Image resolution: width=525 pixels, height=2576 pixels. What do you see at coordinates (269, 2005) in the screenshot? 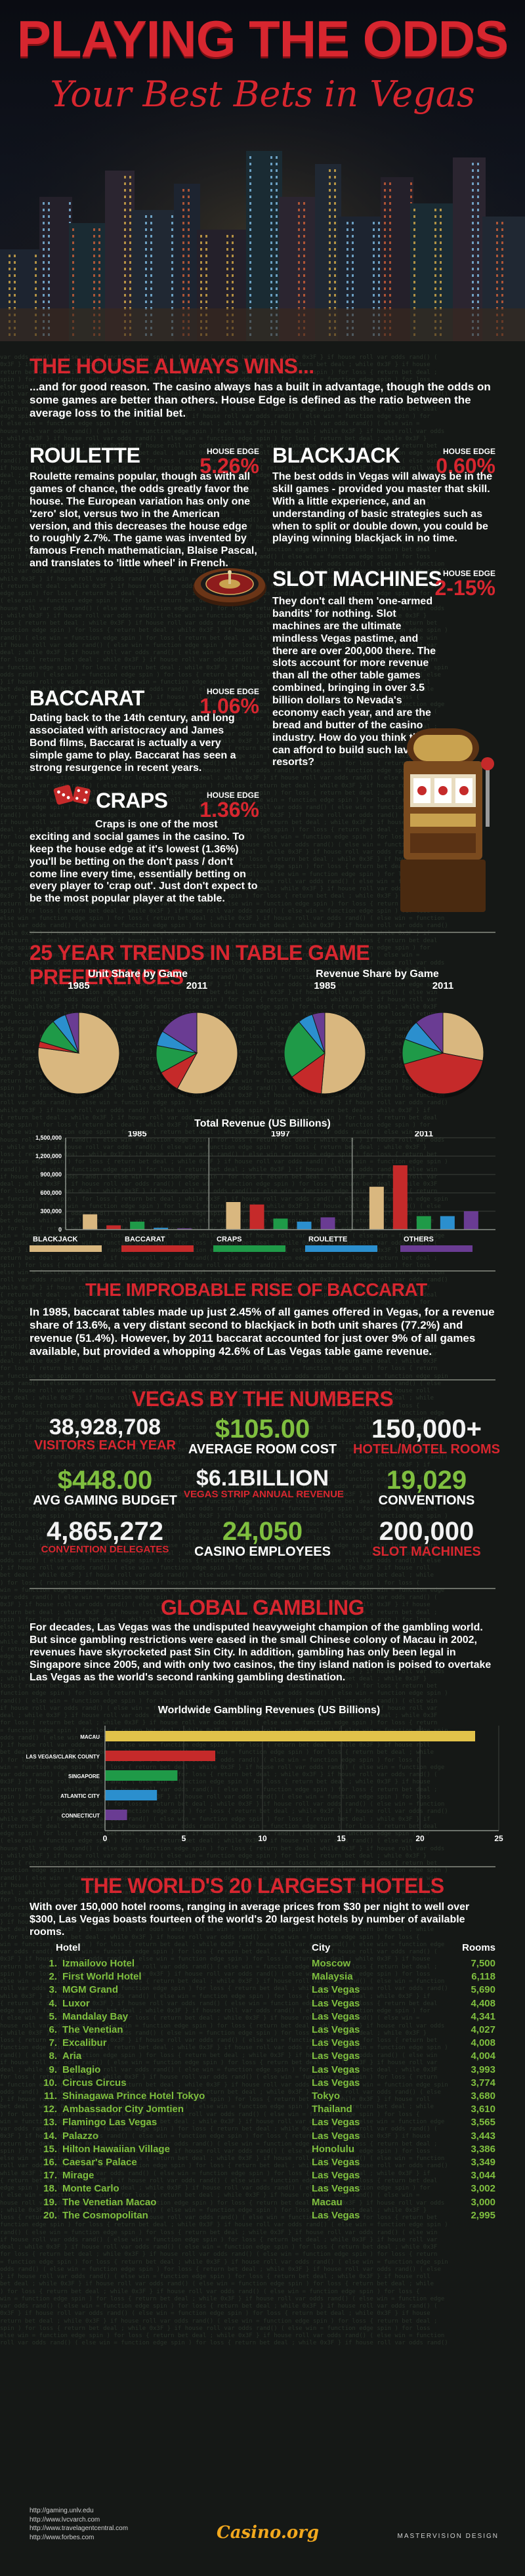
I see `table-row: 4. Luxor Las Vegas 4,408` at bounding box center [269, 2005].